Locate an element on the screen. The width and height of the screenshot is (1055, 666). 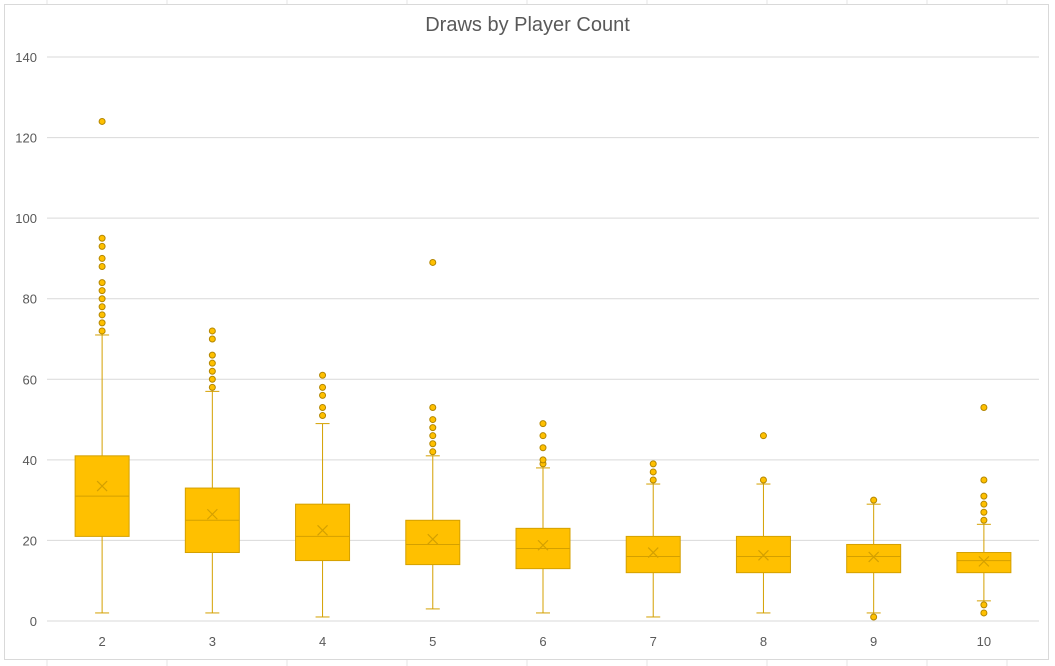
y-tick-label: 120 is located at coordinates (26, 138).